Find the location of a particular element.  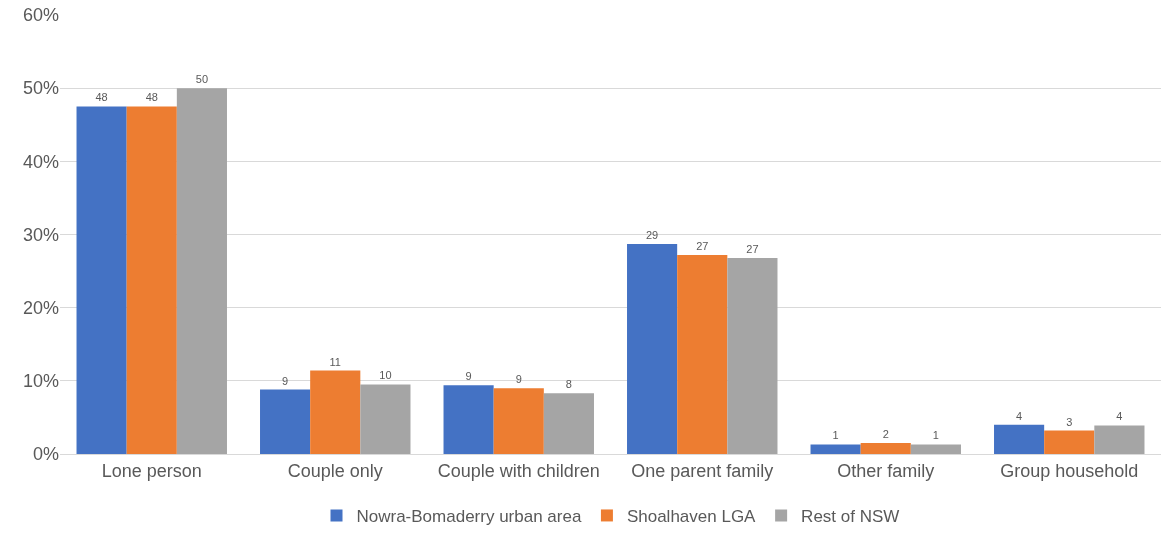

legend-label: Rest of NSW is located at coordinates (850, 517).